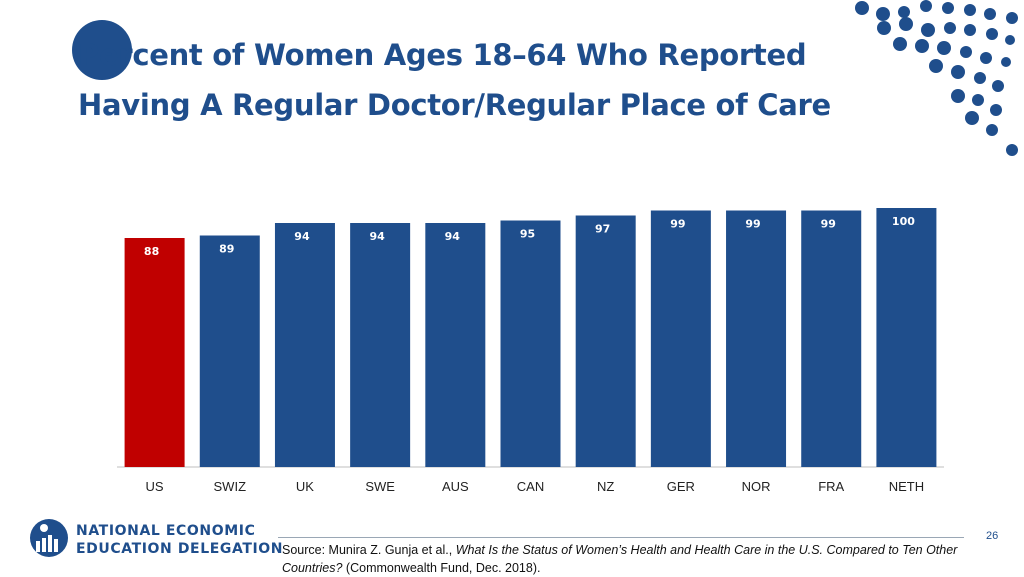  Describe the element at coordinates (605, 486) in the screenshot. I see `x-tick-label-nz: NZ` at that location.